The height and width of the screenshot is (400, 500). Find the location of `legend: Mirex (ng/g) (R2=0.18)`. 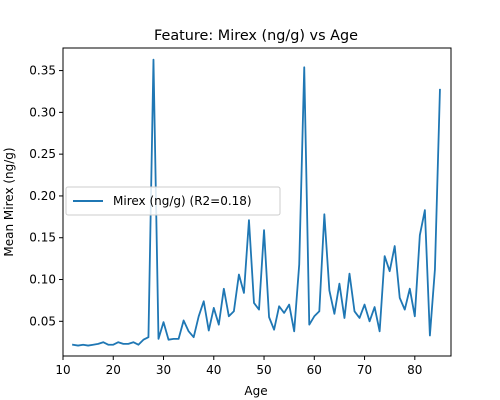

legend: Mirex (ng/g) (R2=0.18) is located at coordinates (173, 201).